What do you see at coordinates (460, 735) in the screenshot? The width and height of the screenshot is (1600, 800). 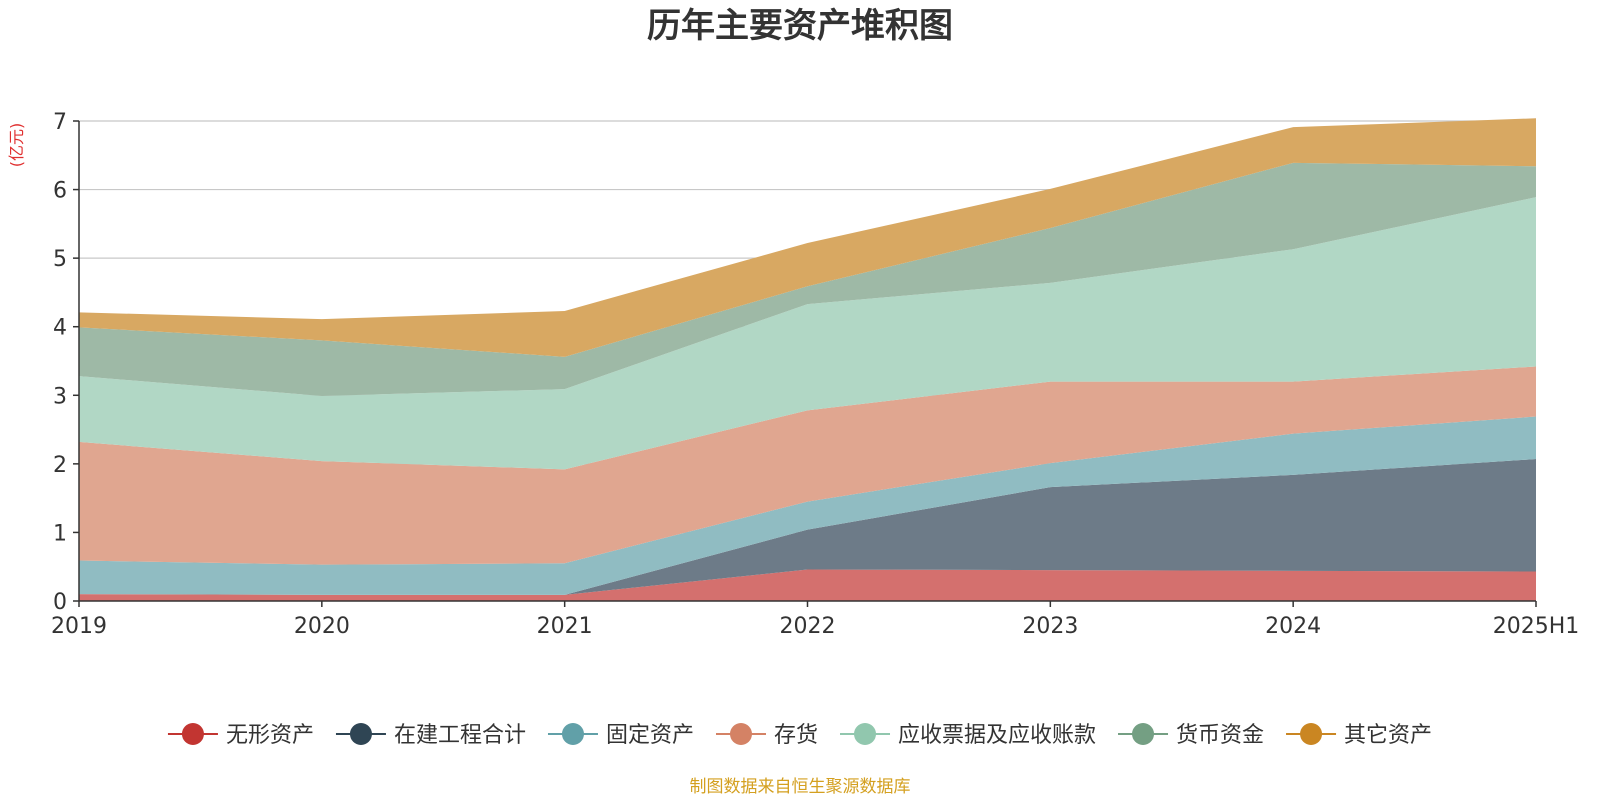 I see `legend-label: 在建工程合计` at bounding box center [460, 735].